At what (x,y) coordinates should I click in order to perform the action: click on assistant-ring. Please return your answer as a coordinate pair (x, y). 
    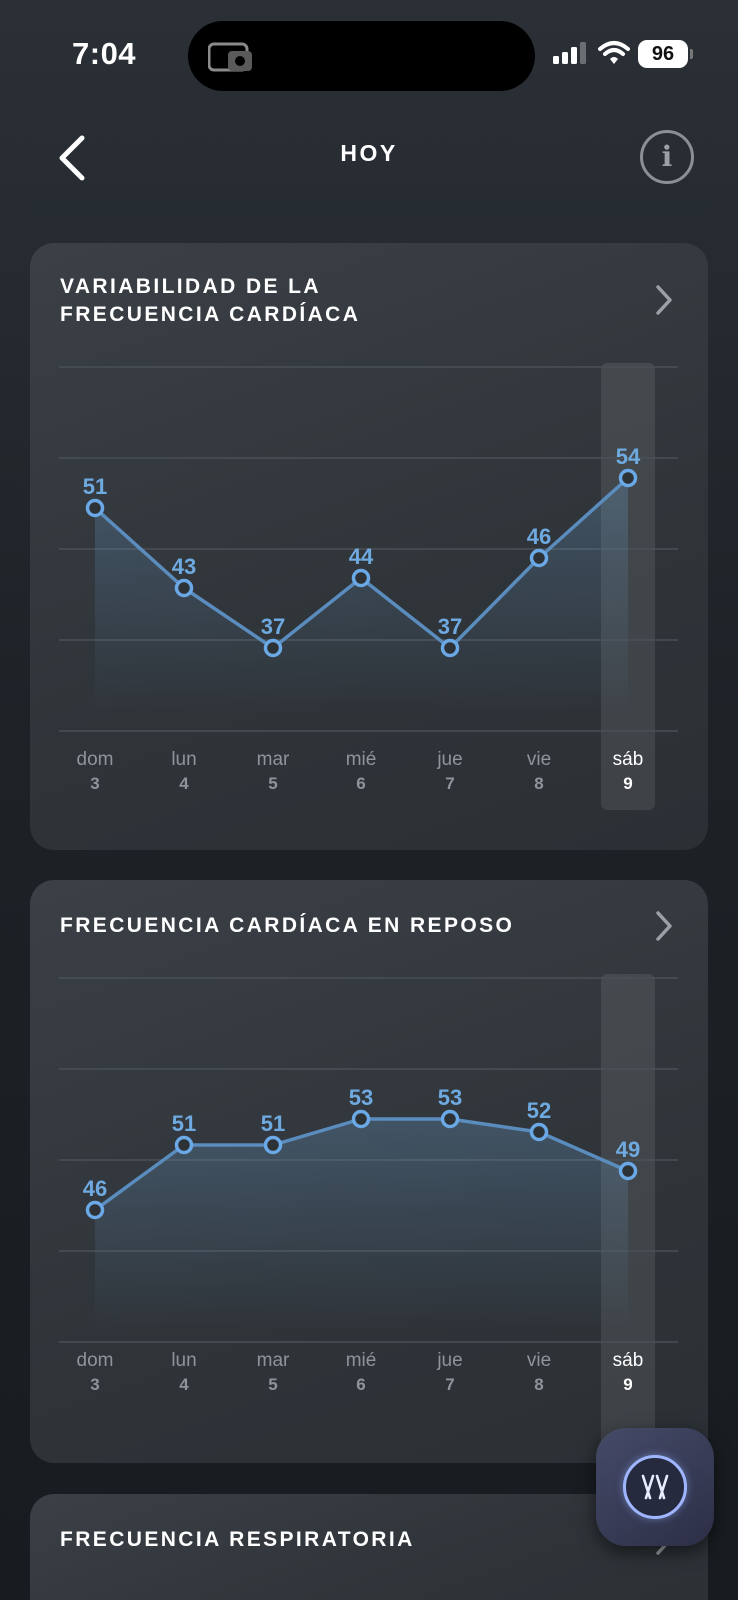
    Looking at the image, I should click on (655, 1487).